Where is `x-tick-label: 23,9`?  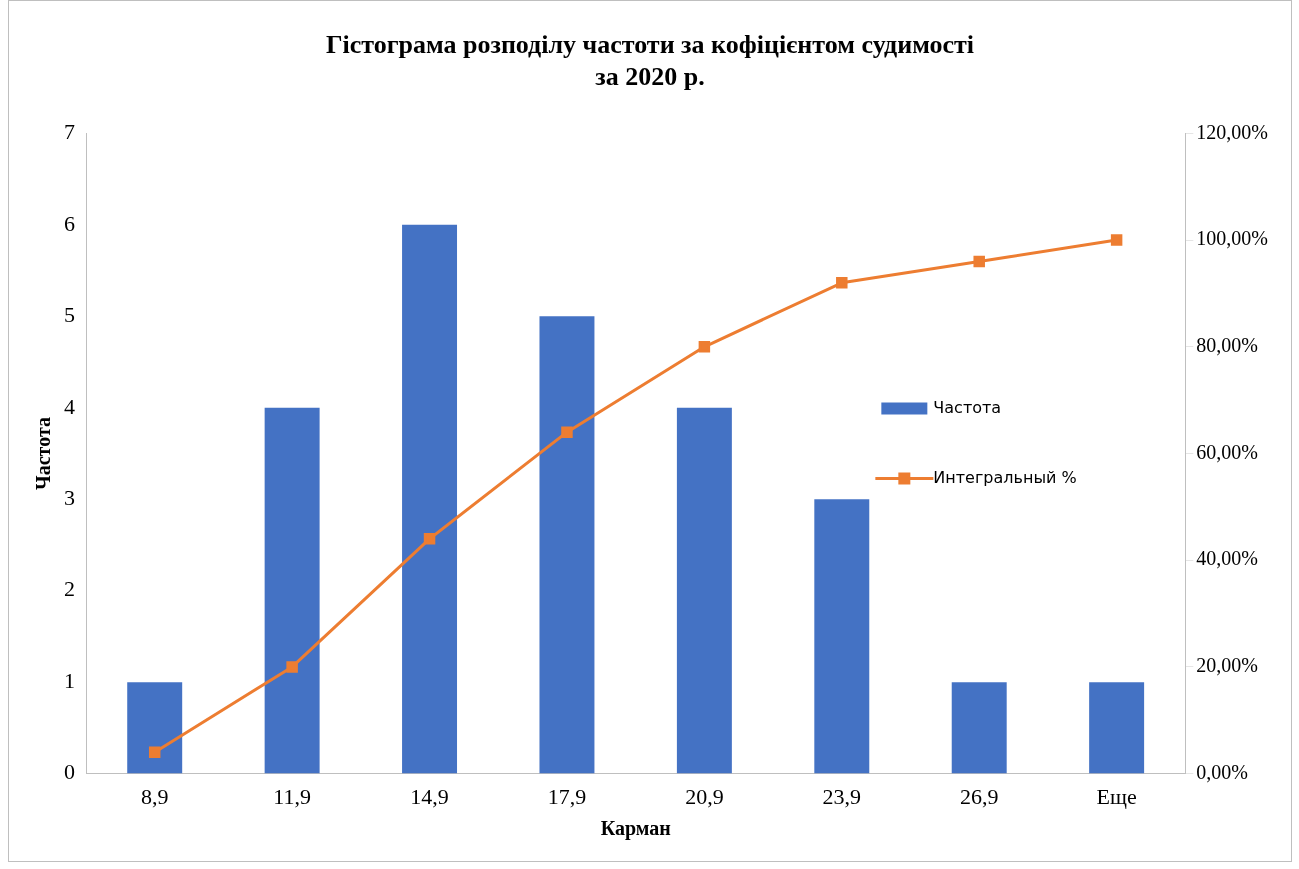 x-tick-label: 23,9 is located at coordinates (842, 796).